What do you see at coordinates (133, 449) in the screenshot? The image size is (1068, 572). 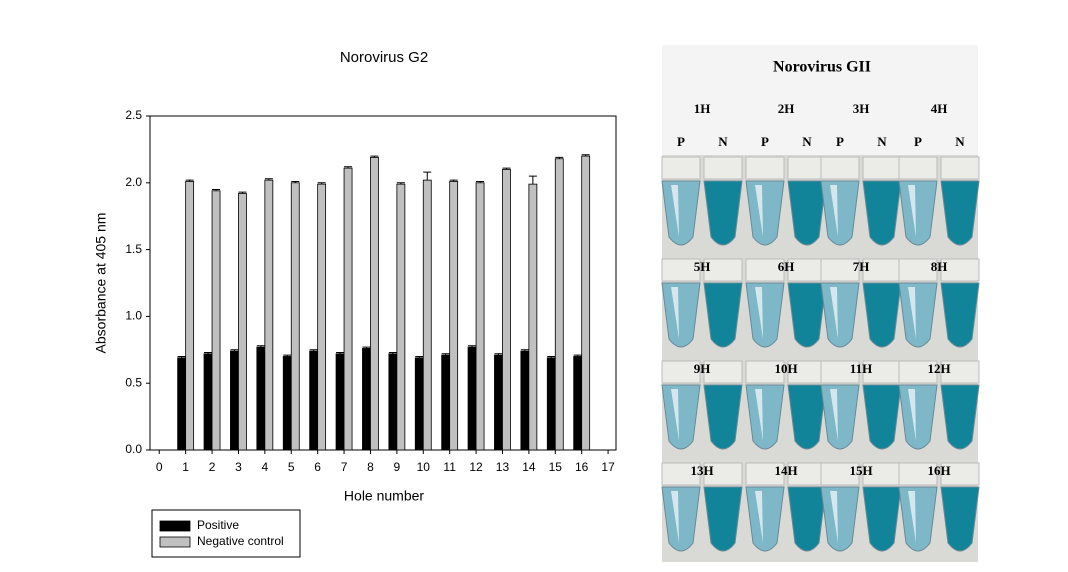 I see `y-tick-label: 0.0` at bounding box center [133, 449].